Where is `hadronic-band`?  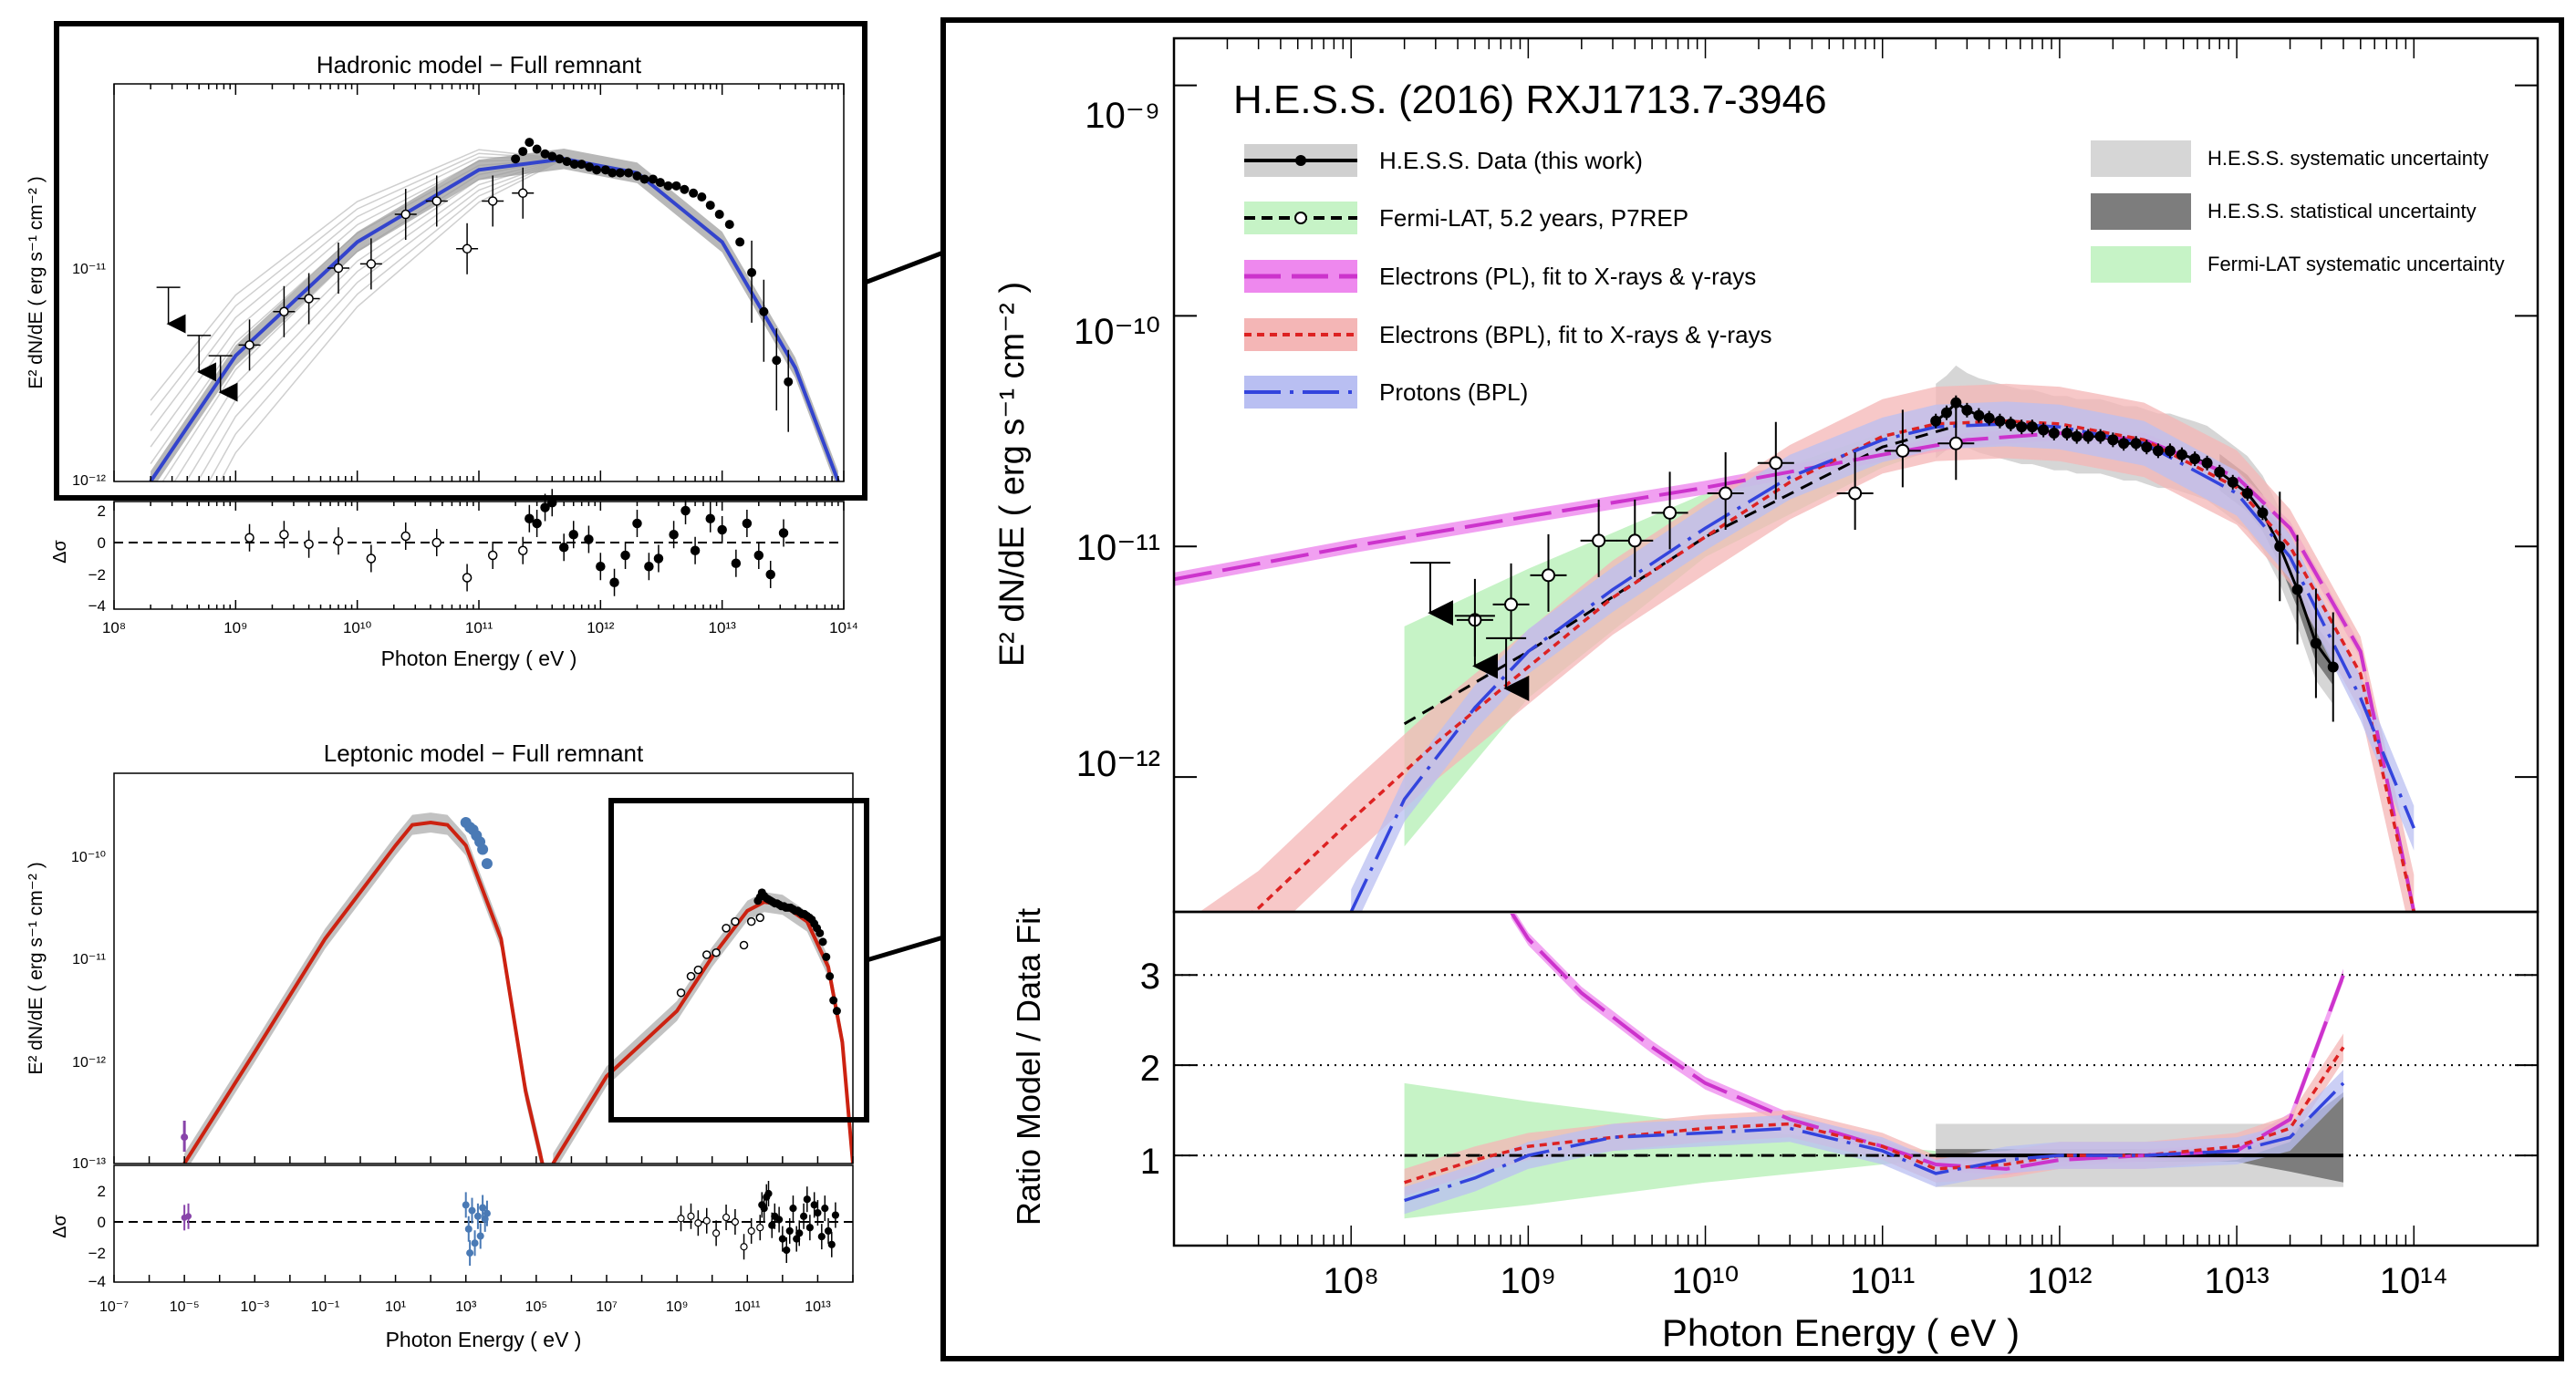 hadronic-band is located at coordinates (495, 315).